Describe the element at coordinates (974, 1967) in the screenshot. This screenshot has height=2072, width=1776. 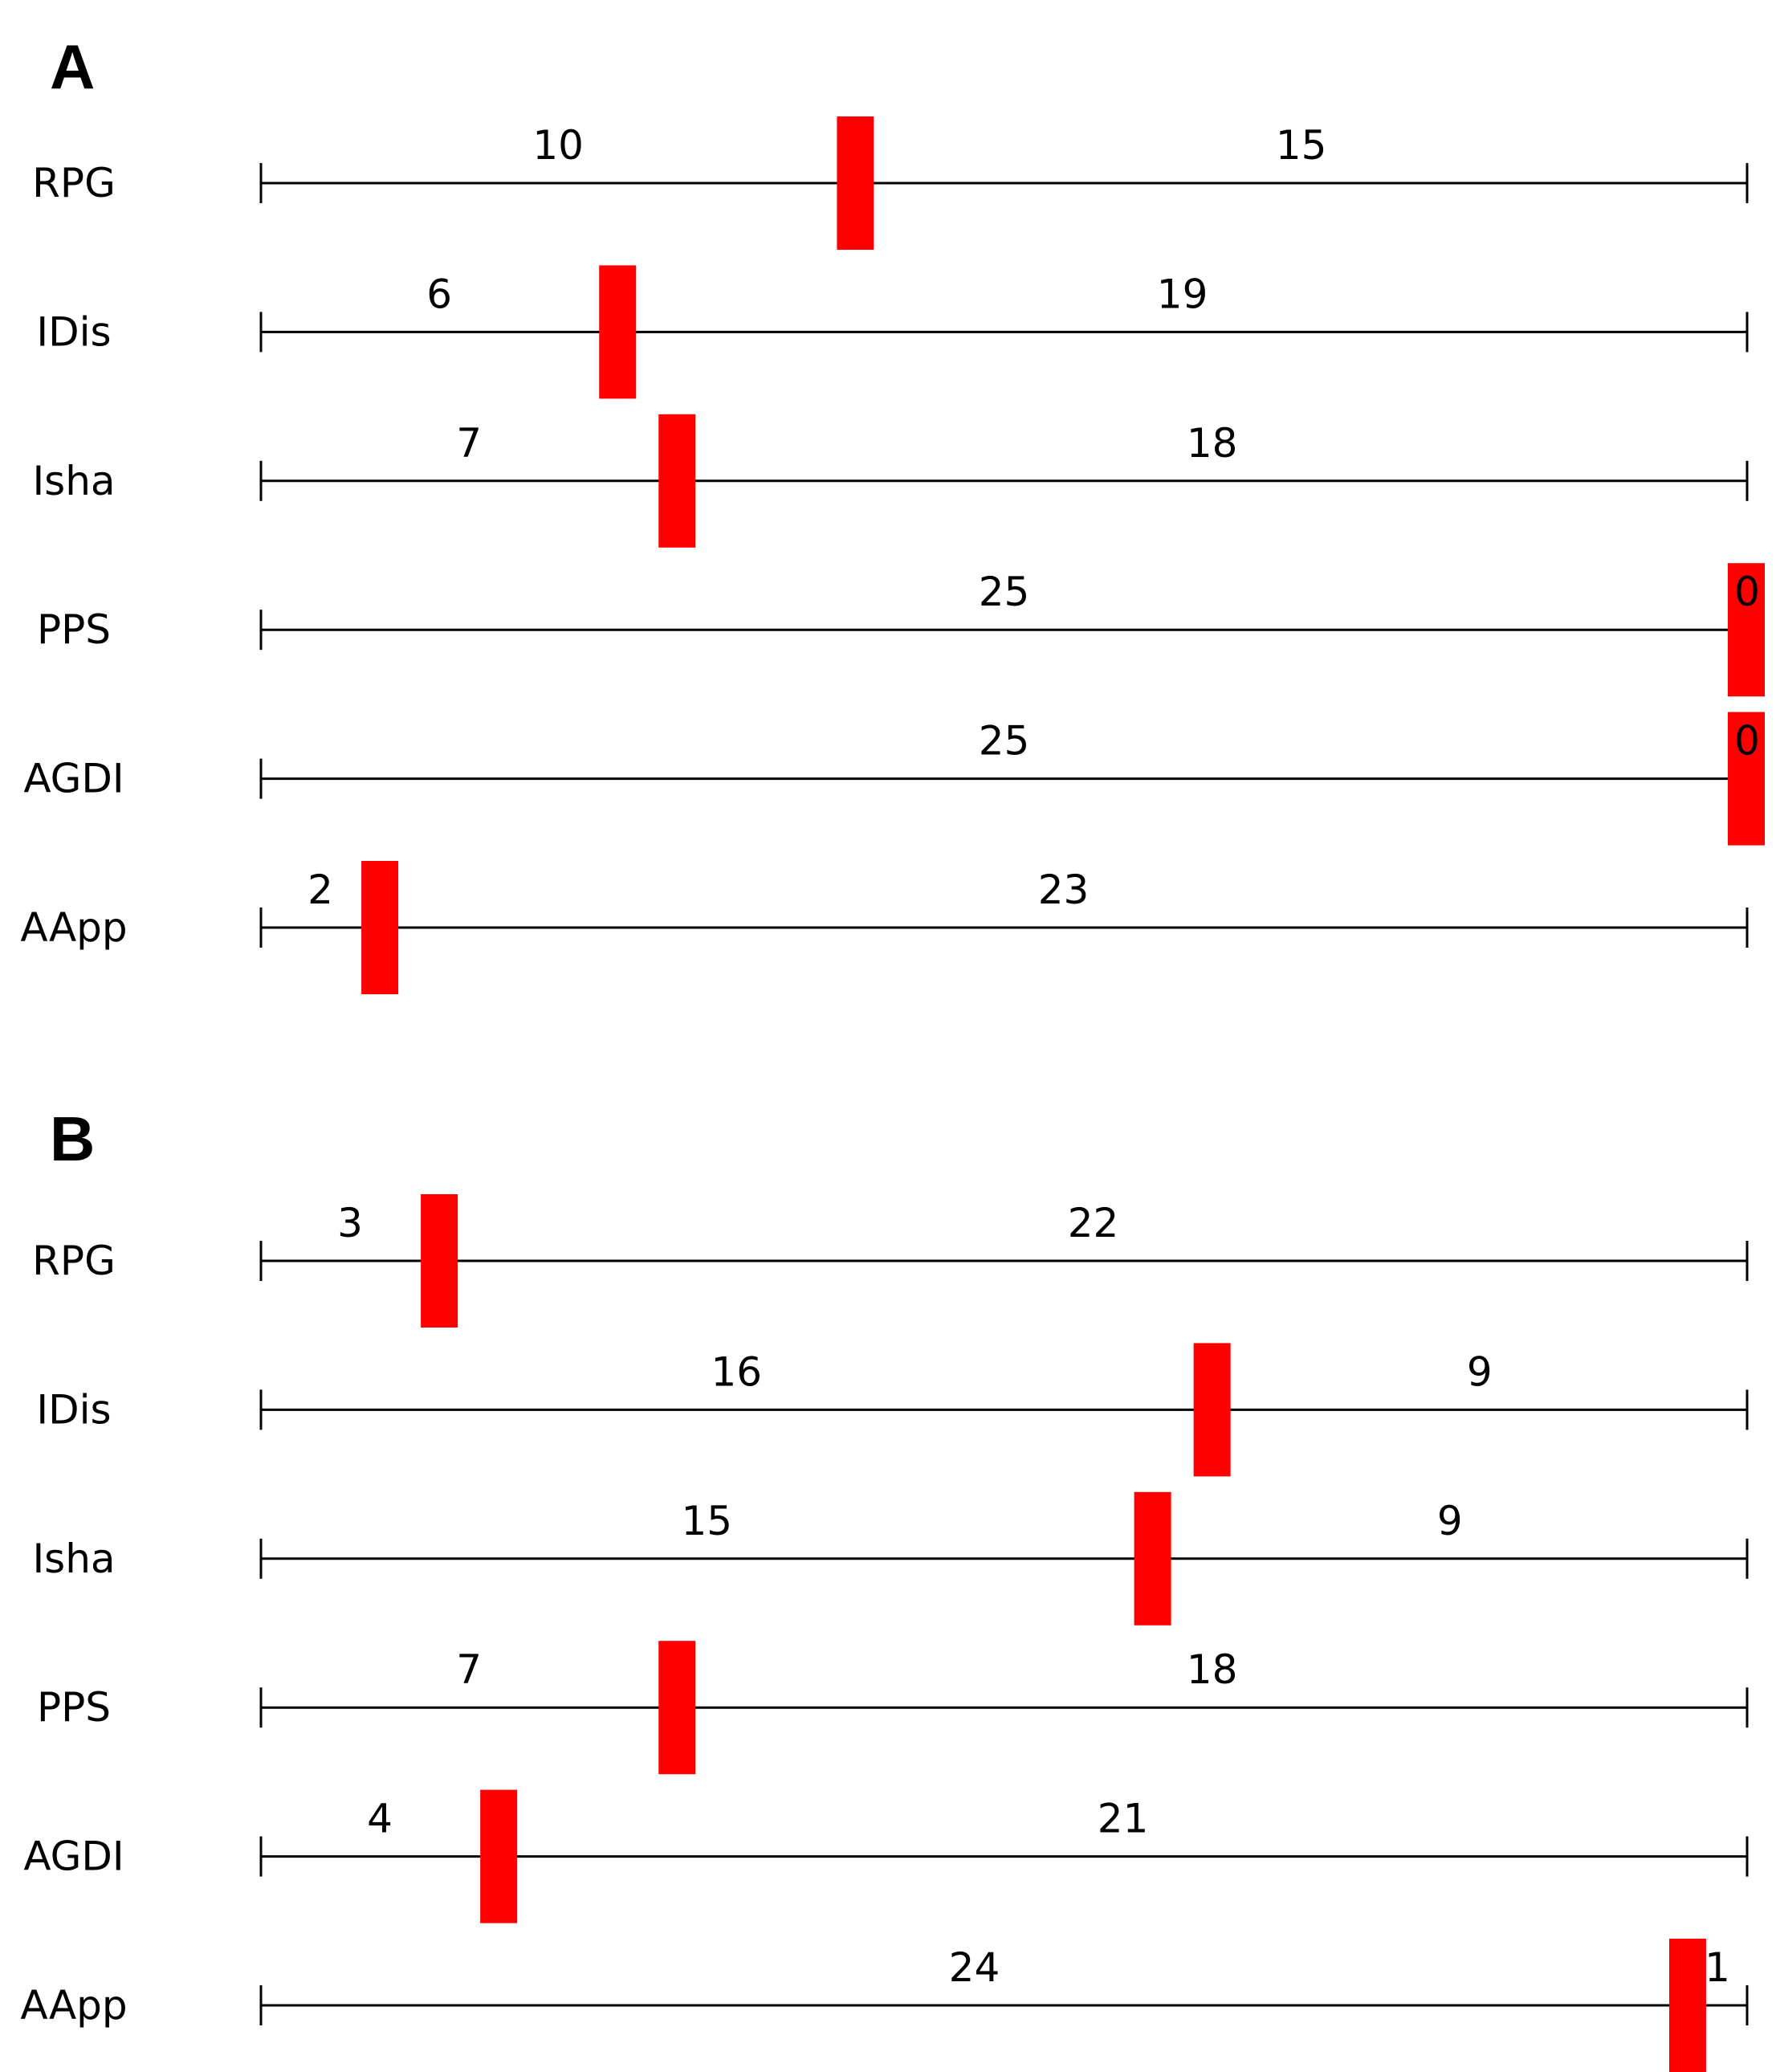
I see `left-count-label: 24` at that location.